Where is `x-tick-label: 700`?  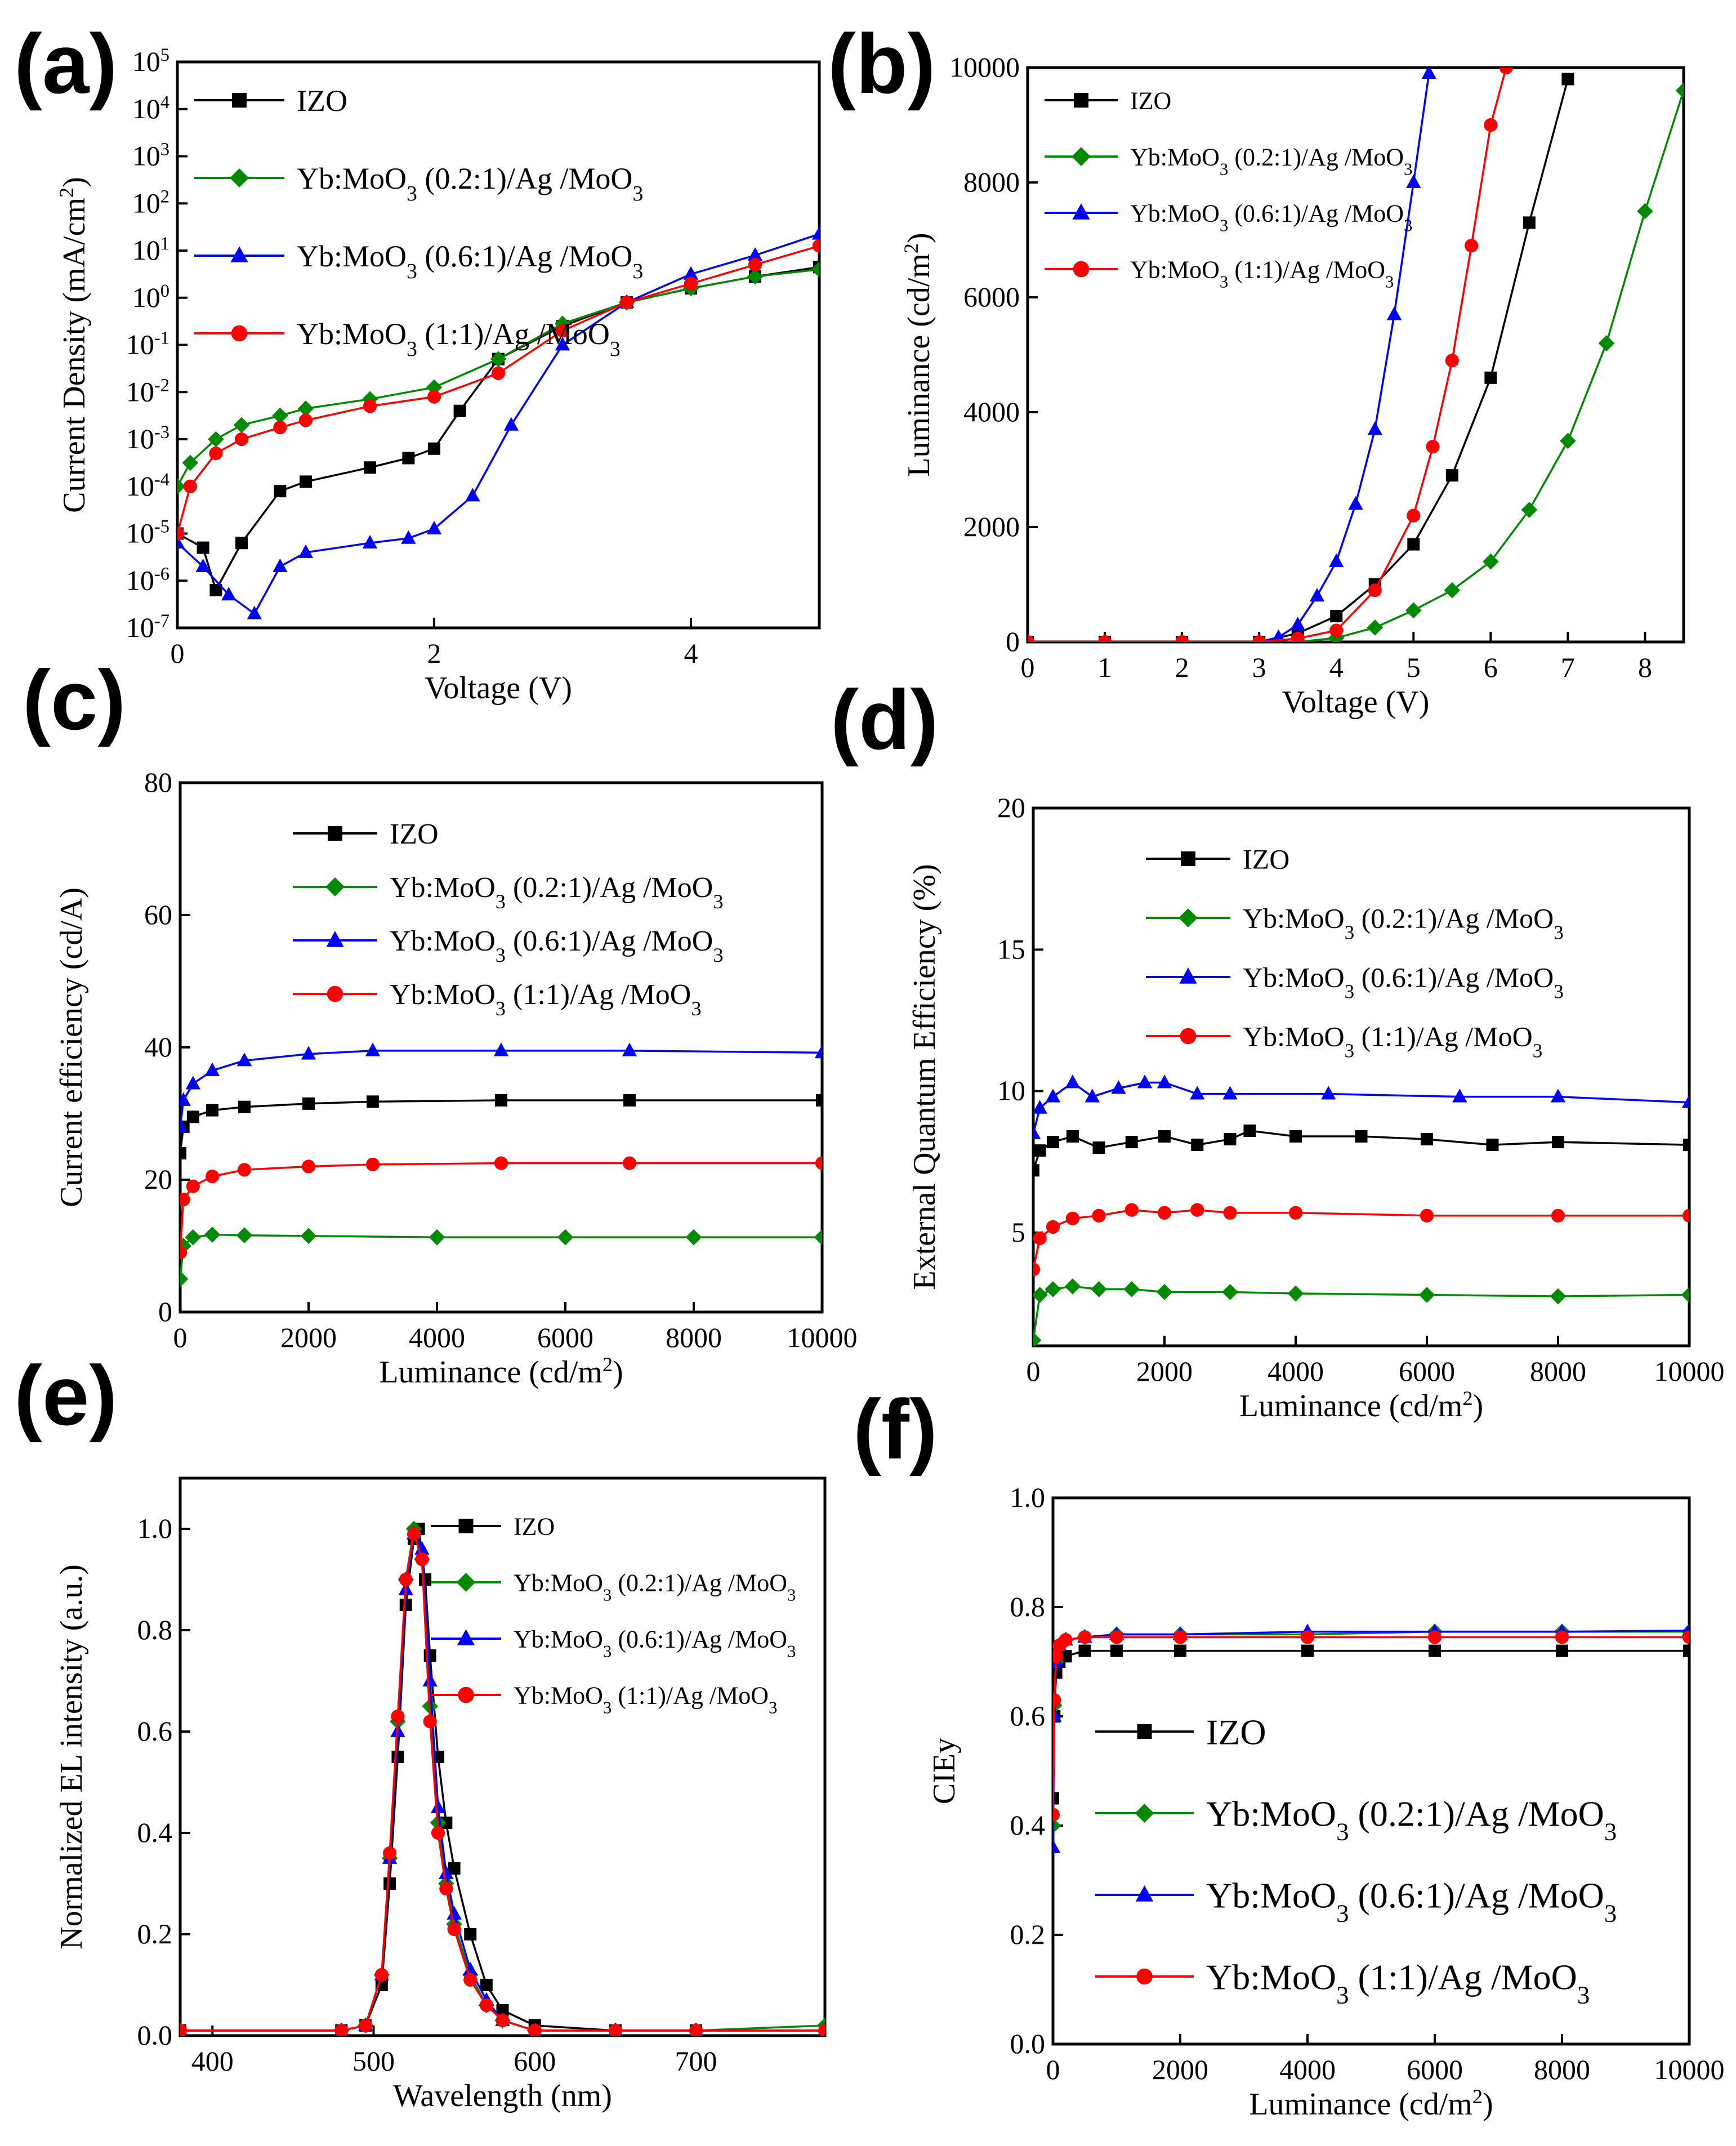
x-tick-label: 700 is located at coordinates (696, 2061).